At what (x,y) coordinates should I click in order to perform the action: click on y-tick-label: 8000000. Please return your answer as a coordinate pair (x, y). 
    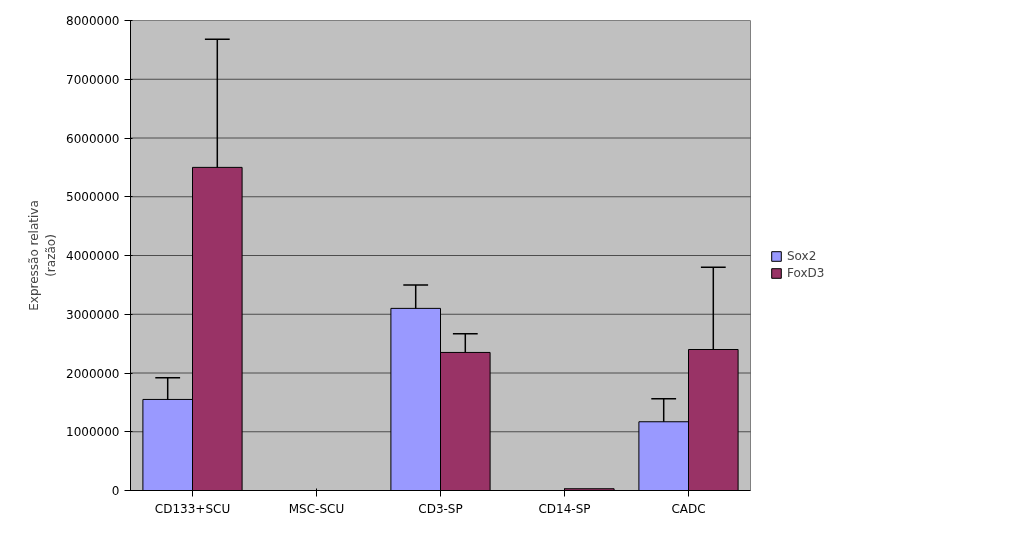
    Looking at the image, I should click on (93, 21).